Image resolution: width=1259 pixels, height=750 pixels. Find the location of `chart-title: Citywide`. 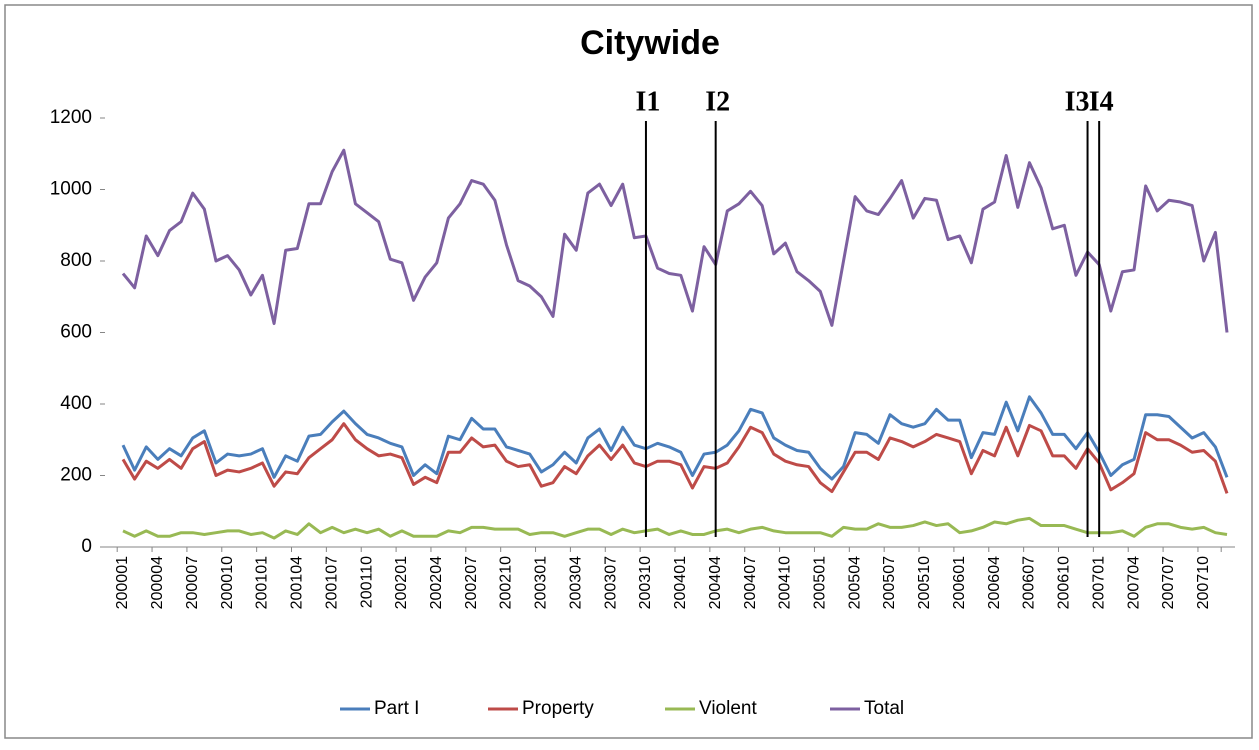

chart-title: Citywide is located at coordinates (650, 43).